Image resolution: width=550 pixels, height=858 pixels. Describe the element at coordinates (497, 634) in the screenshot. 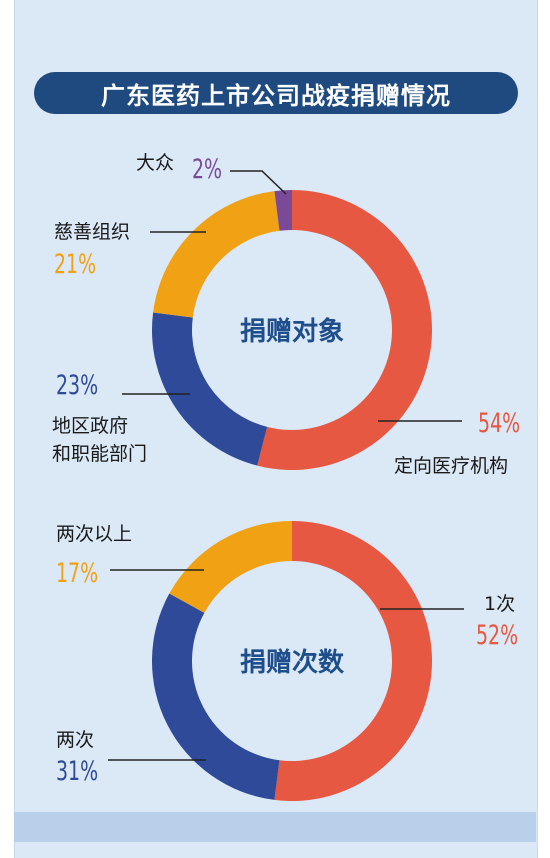

I see `slice-percent-label: 52%` at that location.